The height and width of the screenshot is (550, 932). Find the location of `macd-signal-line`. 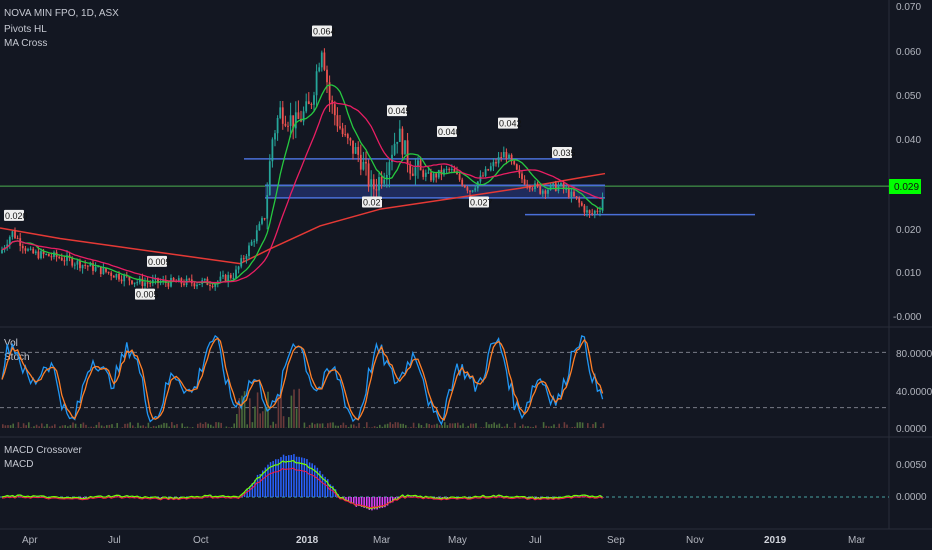

macd-signal-line is located at coordinates (302, 488).